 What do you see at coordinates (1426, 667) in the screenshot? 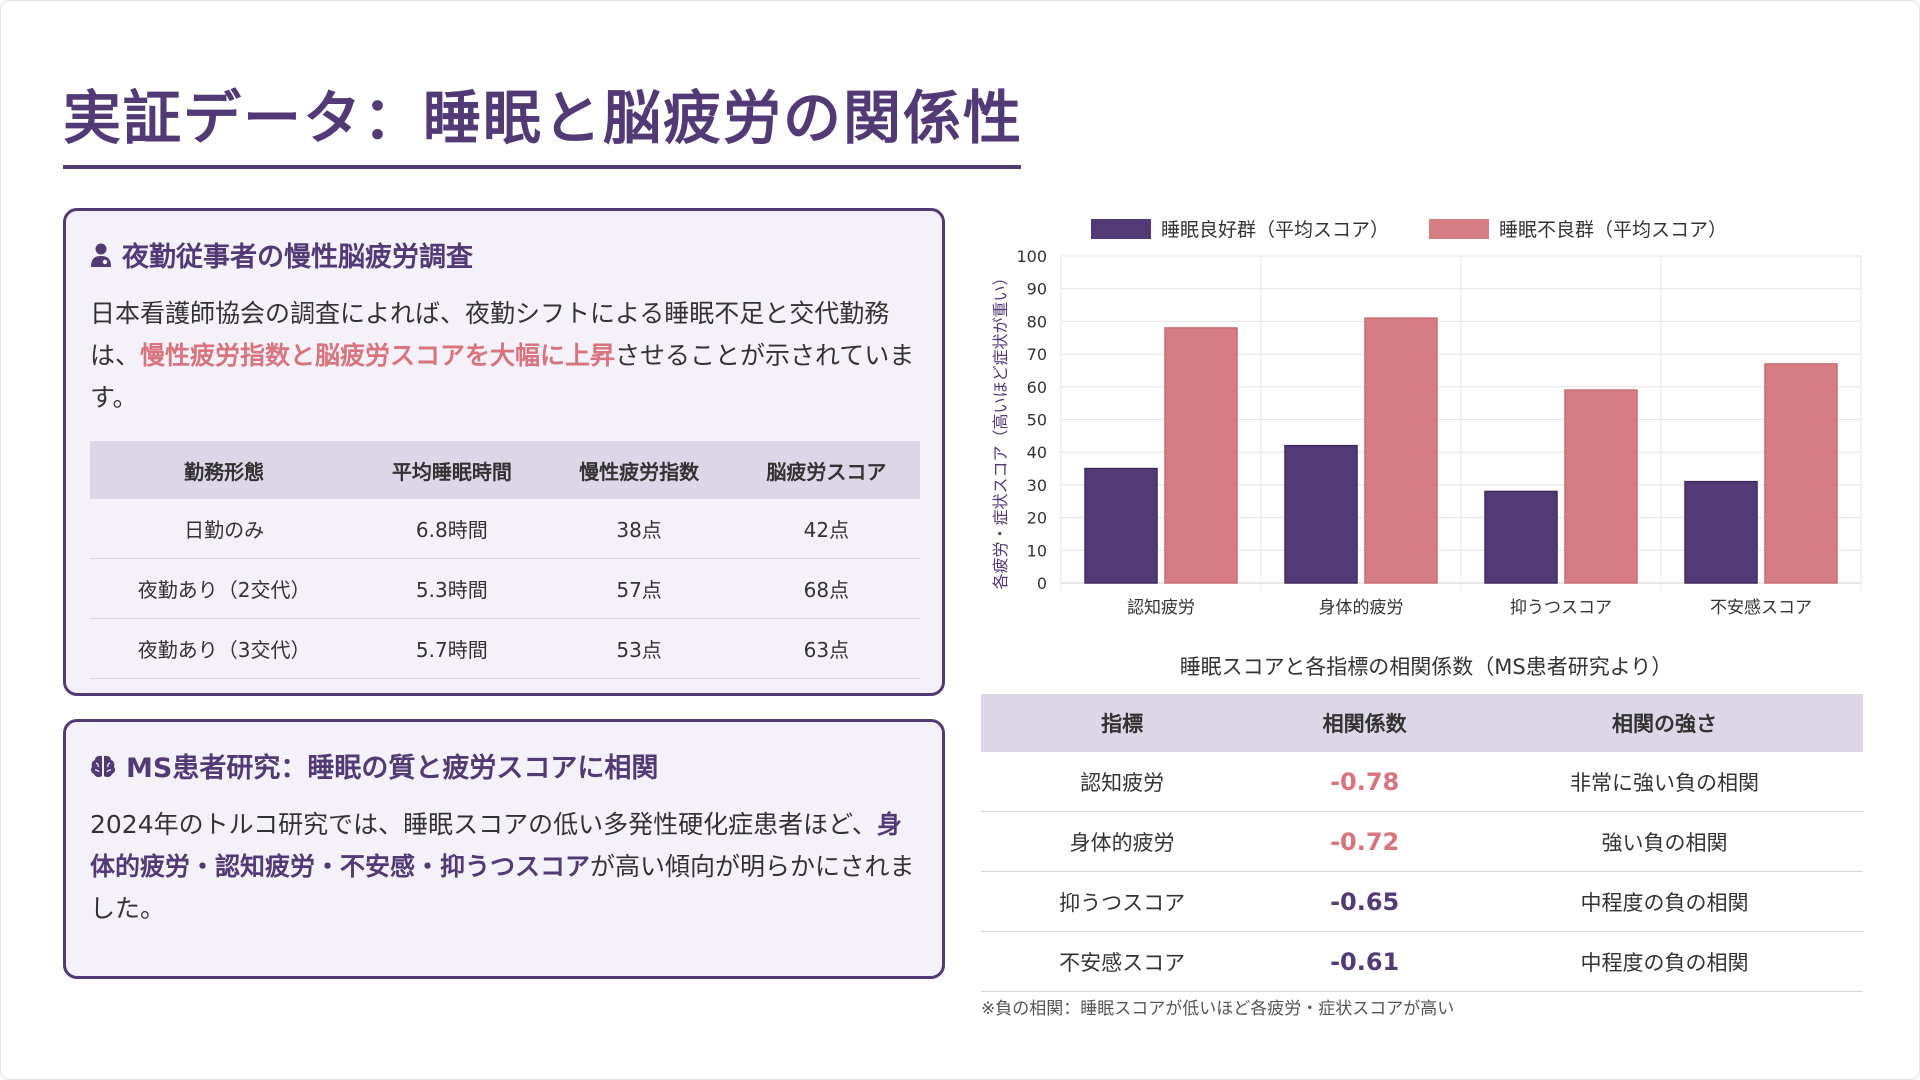
I see `correlation-caption: 睡眠スコアと各指標の相関係数（MS患者研究より）` at bounding box center [1426, 667].